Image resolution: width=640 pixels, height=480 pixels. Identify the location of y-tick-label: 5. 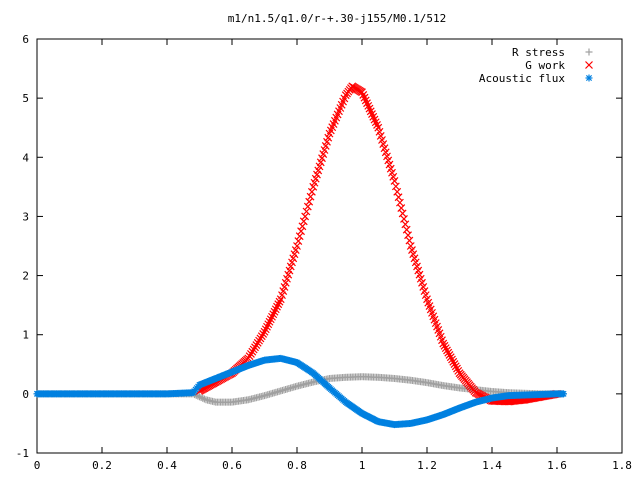
(25, 98).